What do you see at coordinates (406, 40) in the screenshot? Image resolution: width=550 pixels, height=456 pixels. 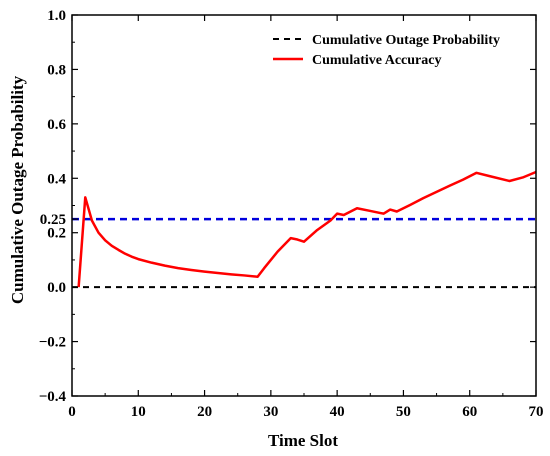 I see `legend-label-cumulative-outage-probability: Cumulative Outage Probability` at bounding box center [406, 40].